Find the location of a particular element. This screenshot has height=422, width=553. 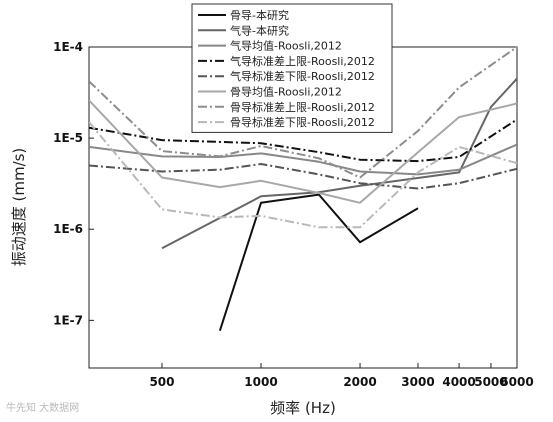

x-tick-label: 2000 is located at coordinates (359, 382).